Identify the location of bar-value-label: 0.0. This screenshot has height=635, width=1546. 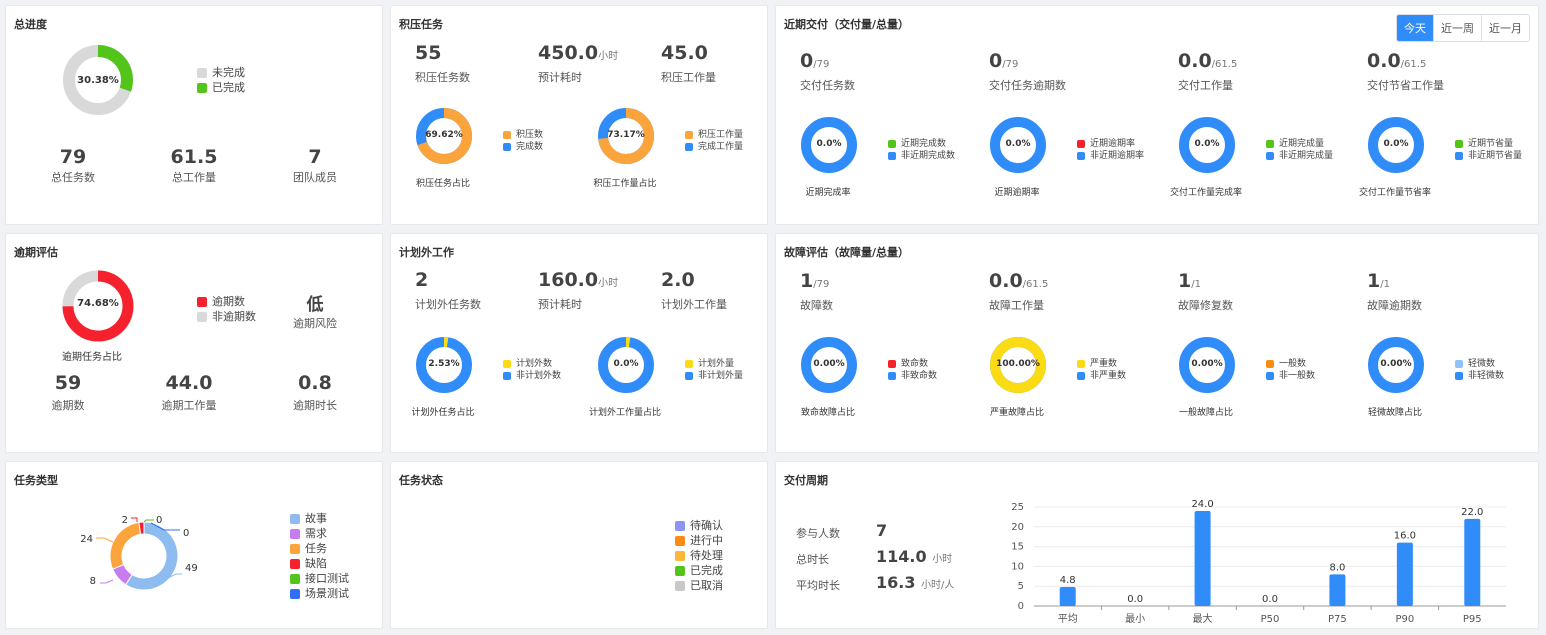
(1270, 599).